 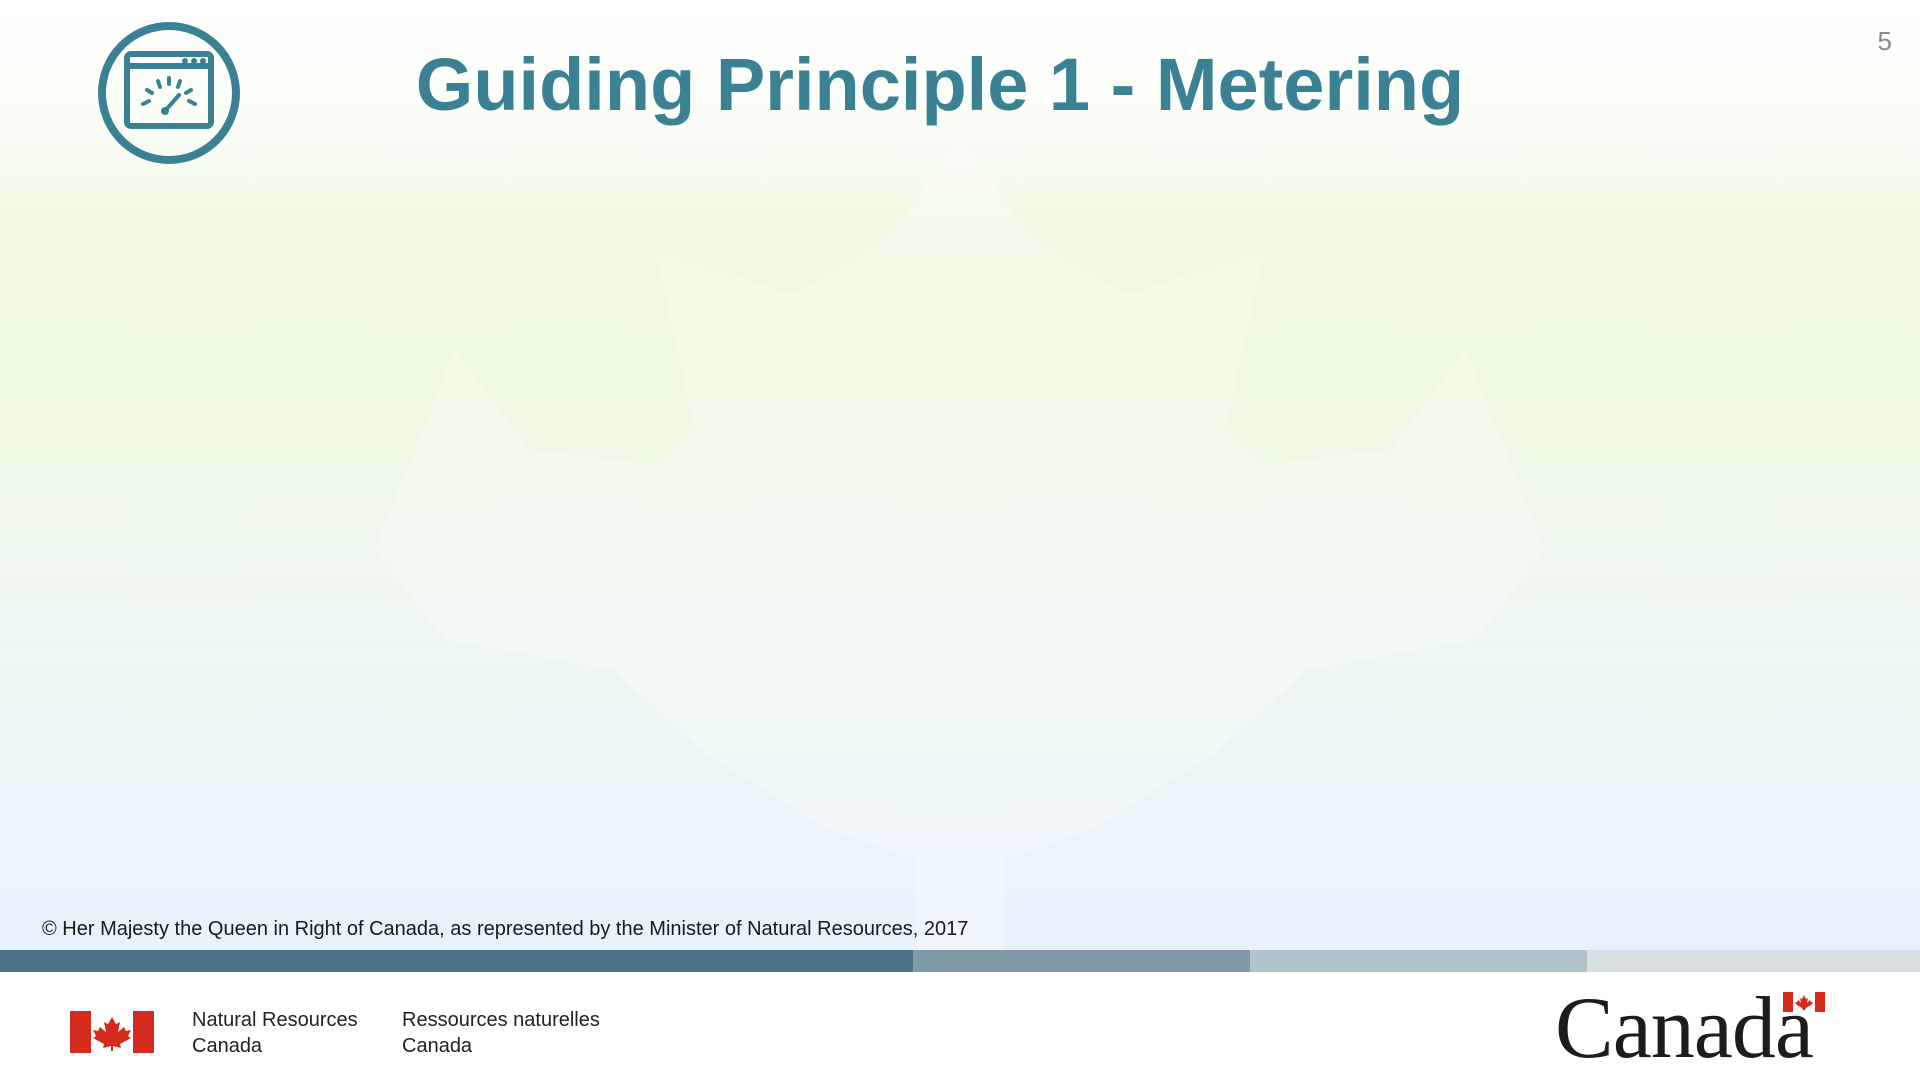 What do you see at coordinates (227, 1046) in the screenshot?
I see `department-en-line2: Canada` at bounding box center [227, 1046].